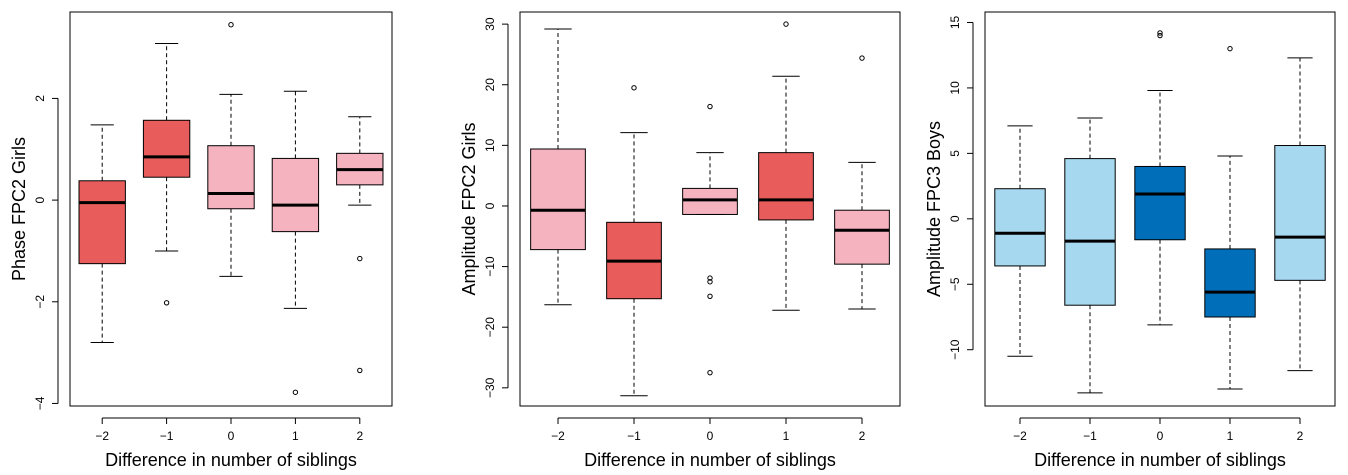 Image resolution: width=1348 pixels, height=475 pixels. Describe the element at coordinates (469, 208) in the screenshot. I see `y-axis-label: Amplitude FPC2 Girls` at that location.